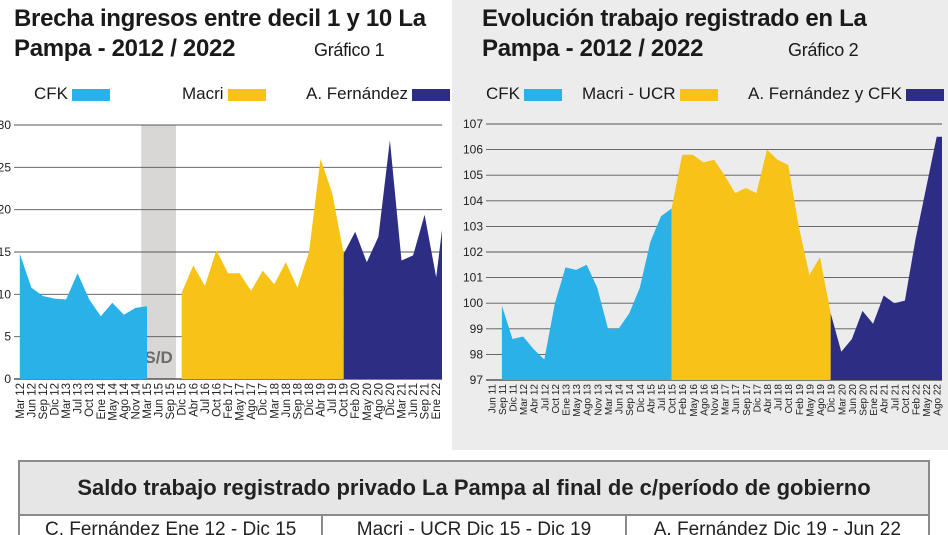 This screenshot has height=535, width=948. Describe the element at coordinates (136, 400) in the screenshot. I see `x-tick-label: Nov 14` at that location.